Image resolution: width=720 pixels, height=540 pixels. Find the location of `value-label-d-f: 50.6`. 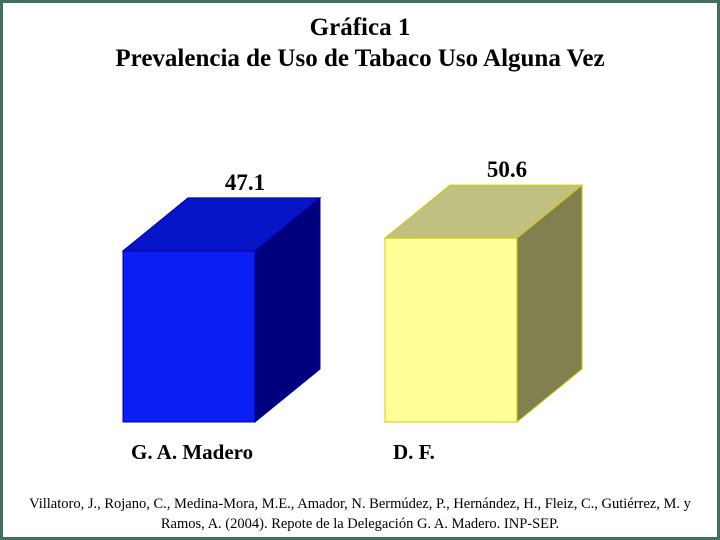

value-label-d-f: 50.6 is located at coordinates (507, 169).